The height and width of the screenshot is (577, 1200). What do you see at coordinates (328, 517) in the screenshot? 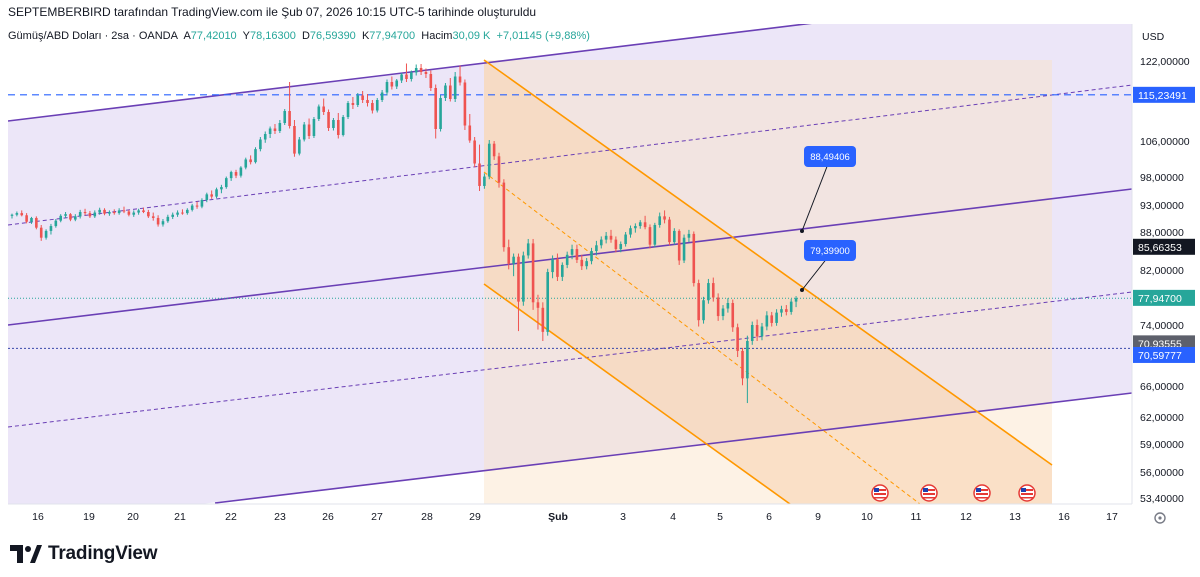
I see `time-tick-label: 26` at bounding box center [328, 517].